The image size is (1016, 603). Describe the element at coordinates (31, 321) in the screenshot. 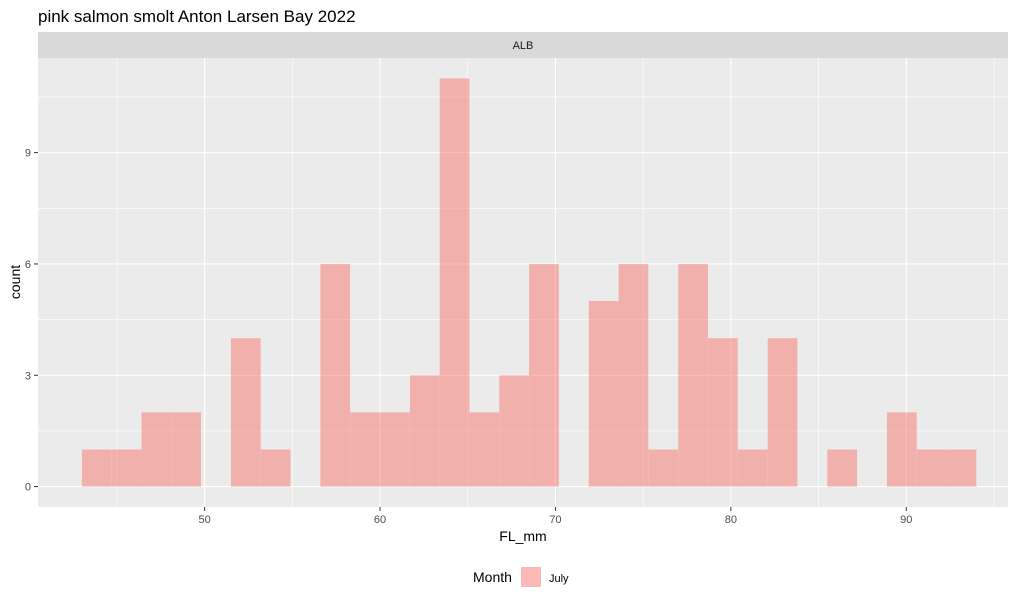

I see `y-axis-ticks: 0 3 6 9` at that location.